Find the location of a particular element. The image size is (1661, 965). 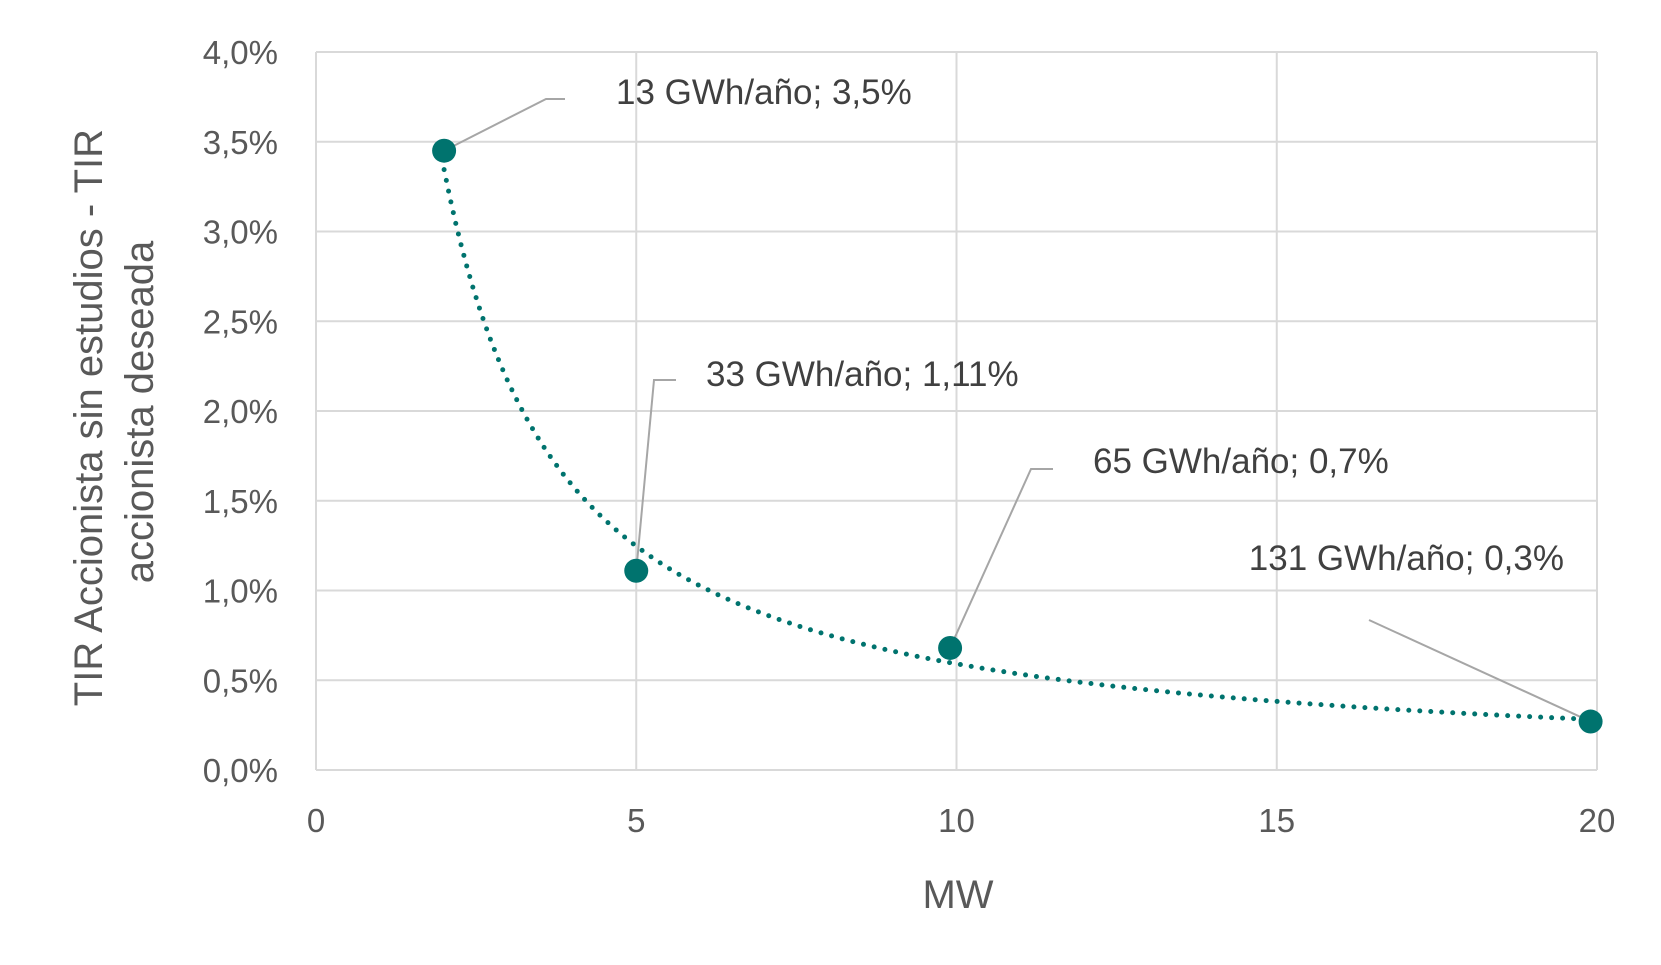

y-axis-ticks: 0,0% 0,5% 1,0% 1,5% 2,0% 2,5% 3,0% 3,5% 4,0% is located at coordinates (240, 411).